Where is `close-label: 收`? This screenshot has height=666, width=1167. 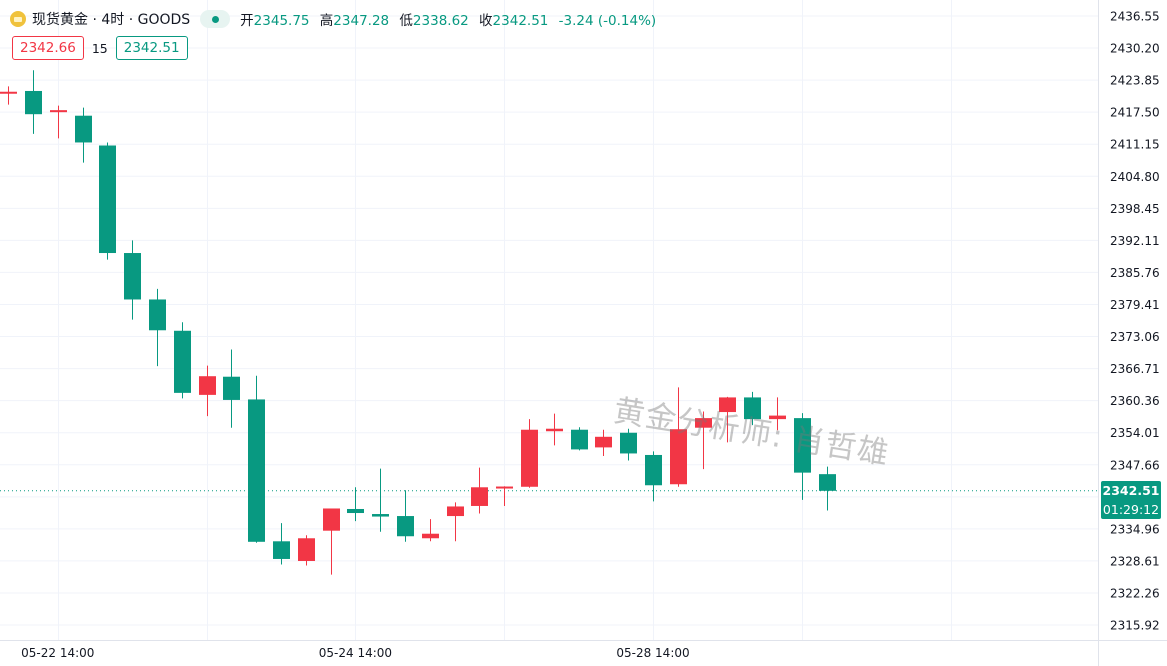 close-label: 收 is located at coordinates (486, 21).